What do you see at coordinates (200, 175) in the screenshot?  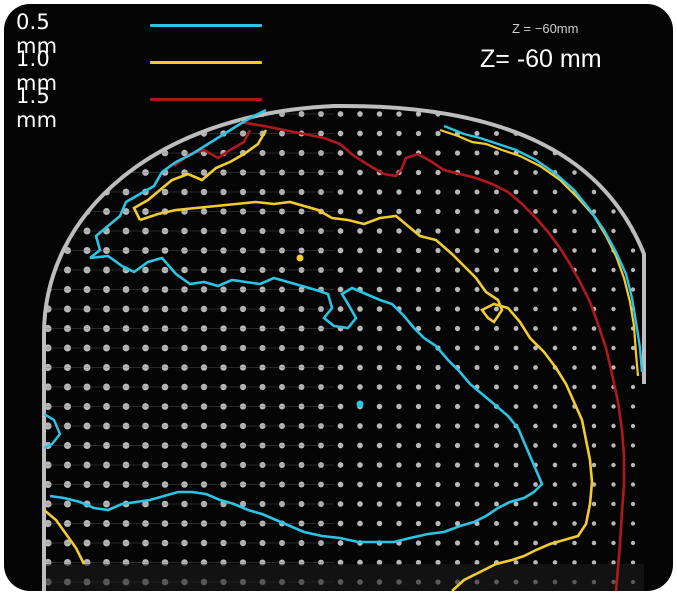 I see `contour-1-0mm-top` at bounding box center [200, 175].